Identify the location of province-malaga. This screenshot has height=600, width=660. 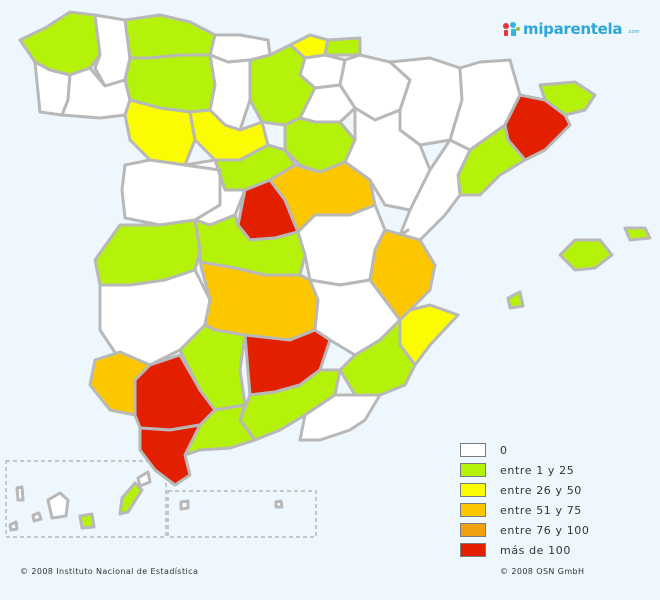
(220, 430).